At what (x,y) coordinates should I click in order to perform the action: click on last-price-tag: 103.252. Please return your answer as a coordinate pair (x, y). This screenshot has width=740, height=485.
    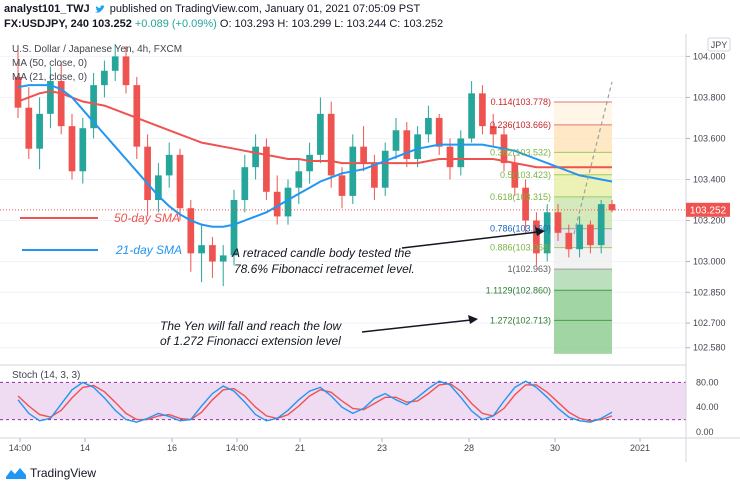
    Looking at the image, I should click on (708, 209).